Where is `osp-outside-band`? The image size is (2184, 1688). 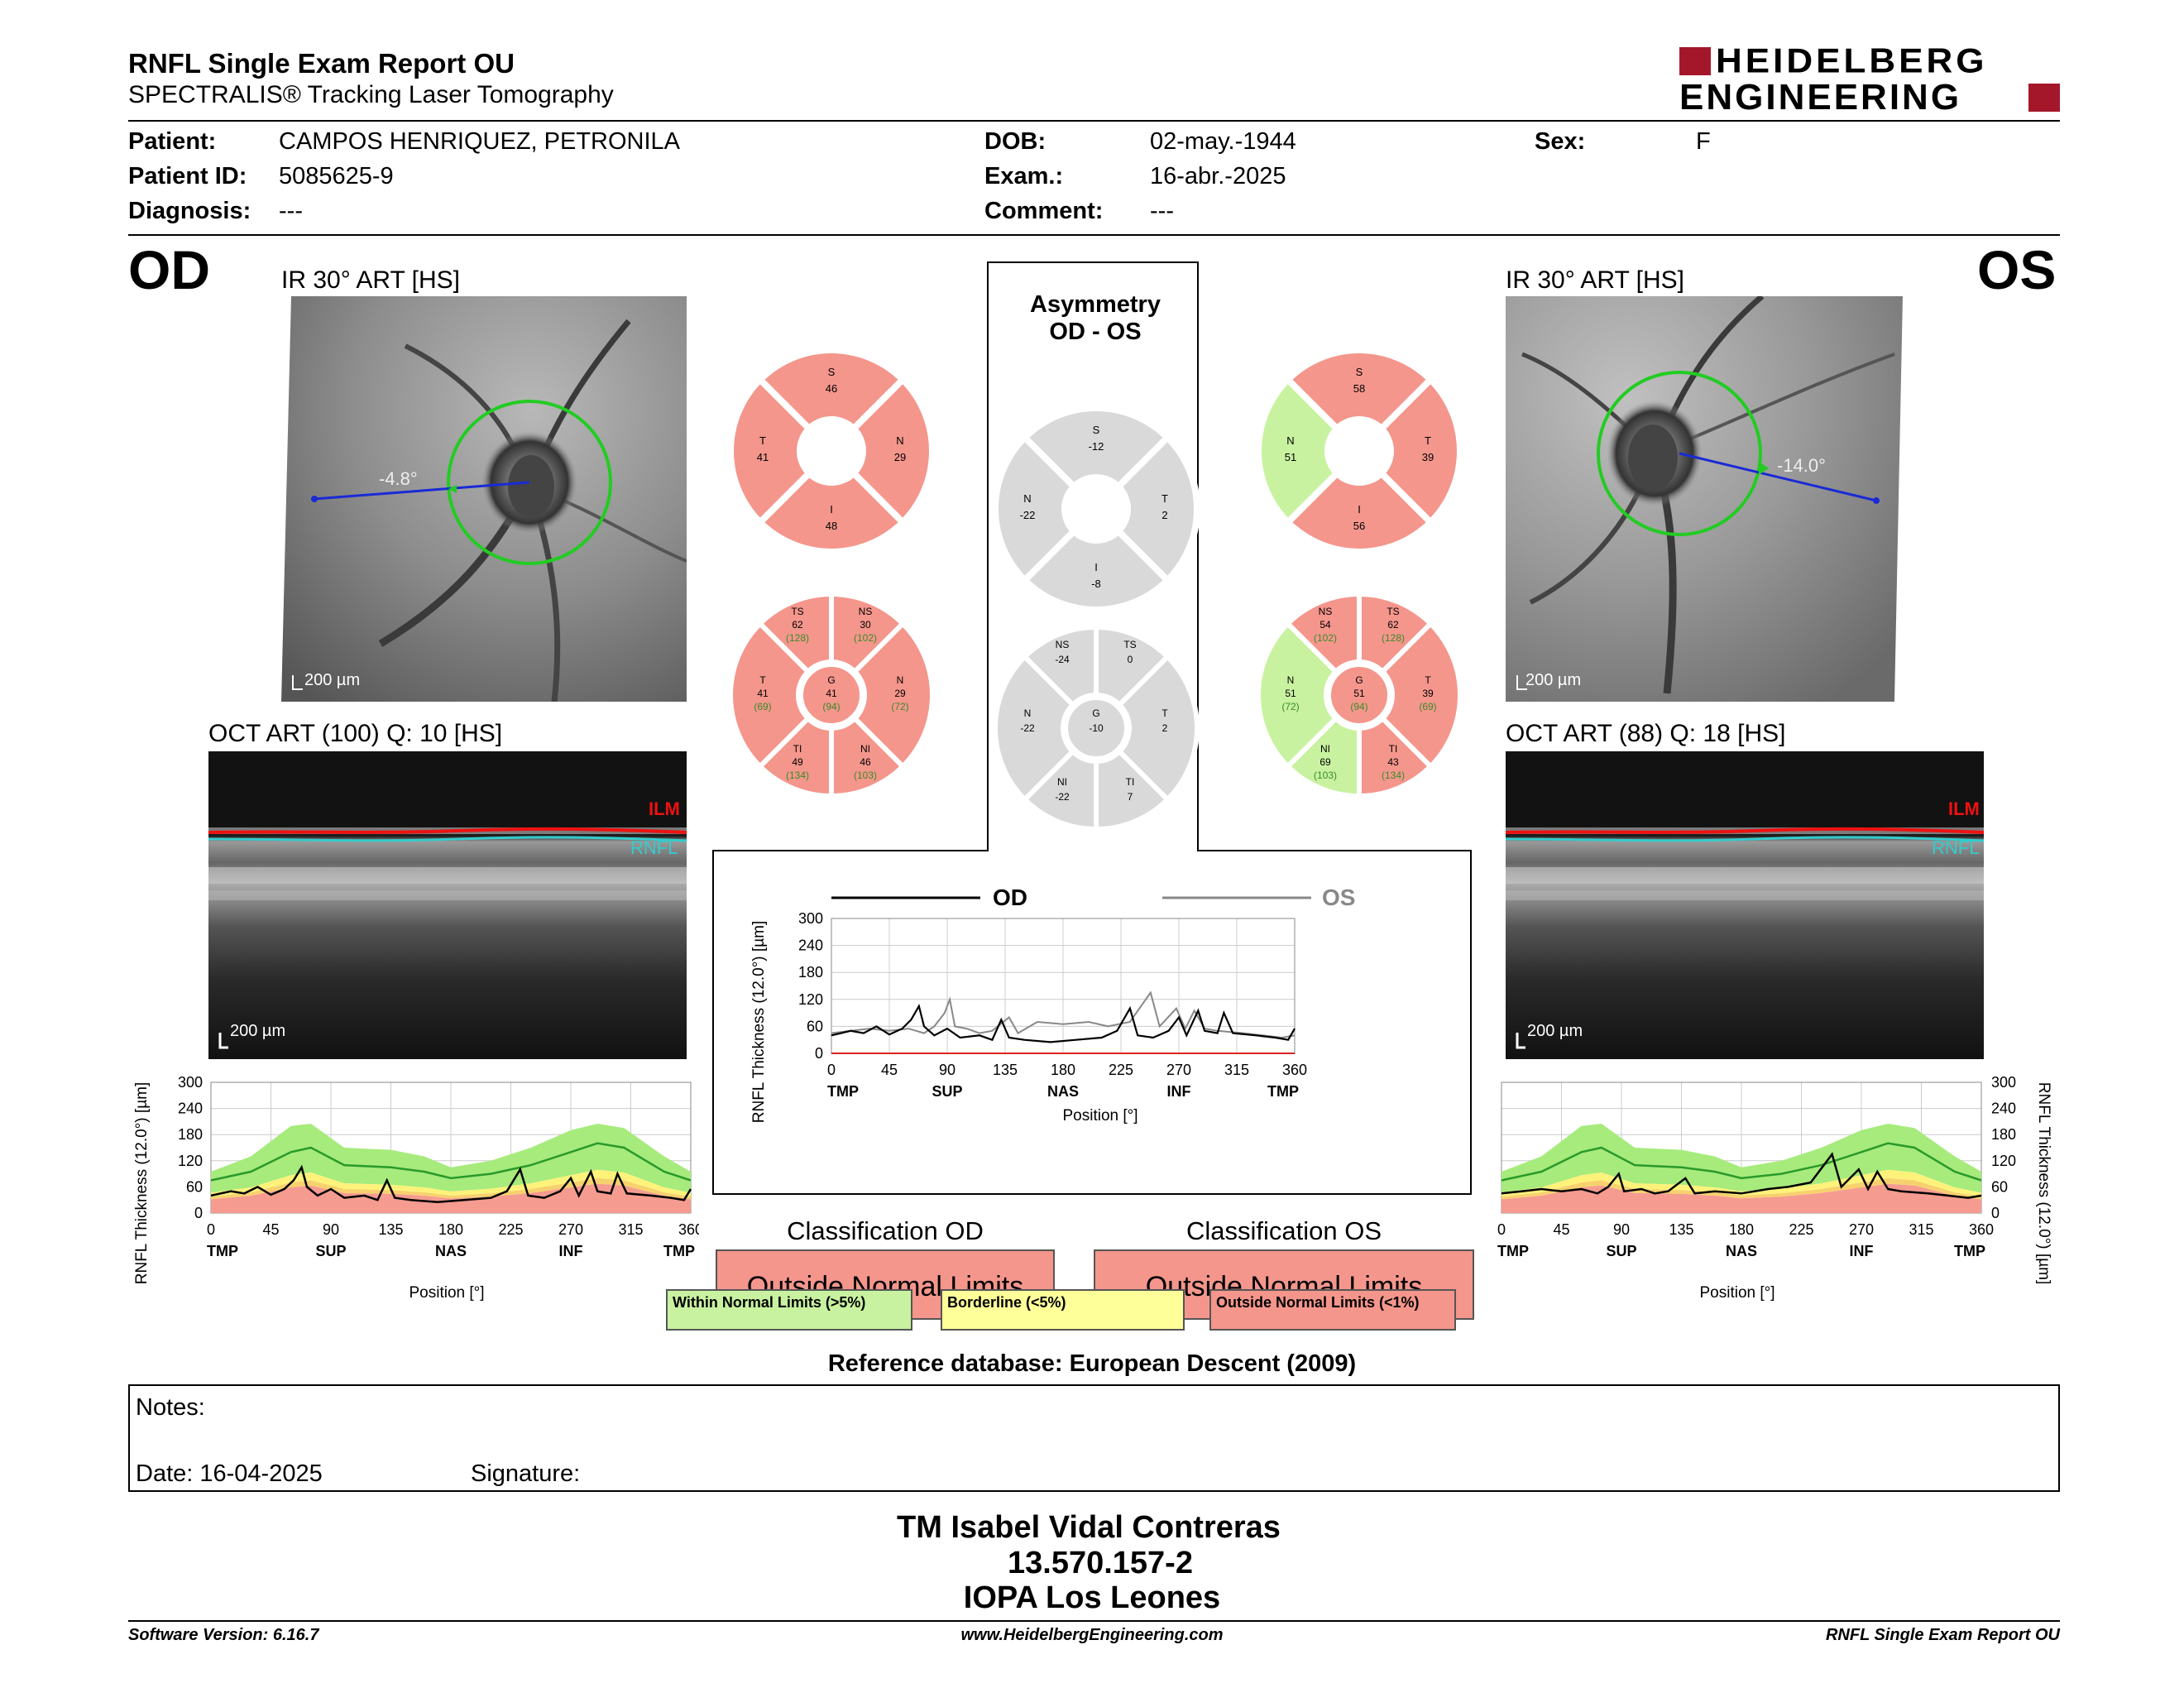
osp-outside-band is located at coordinates (1741, 1198).